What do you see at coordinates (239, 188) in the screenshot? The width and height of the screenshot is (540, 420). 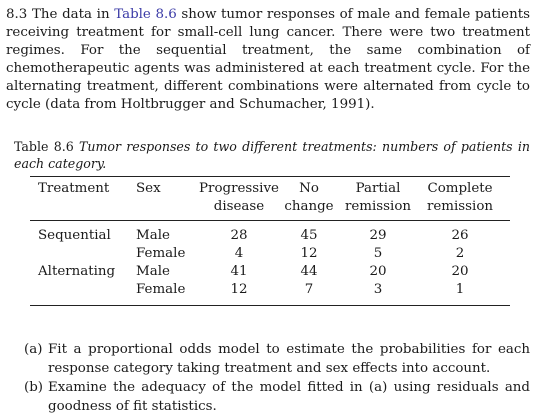 I see `header-progressive: Progressive` at bounding box center [239, 188].